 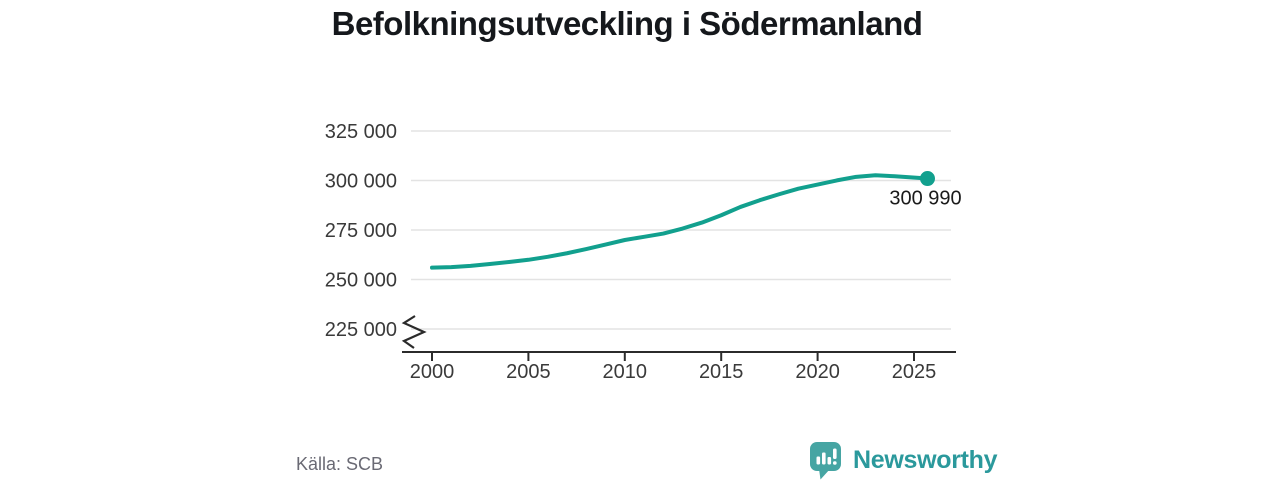 What do you see at coordinates (361, 231) in the screenshot?
I see `y-tick-label: 275 000` at bounding box center [361, 231].